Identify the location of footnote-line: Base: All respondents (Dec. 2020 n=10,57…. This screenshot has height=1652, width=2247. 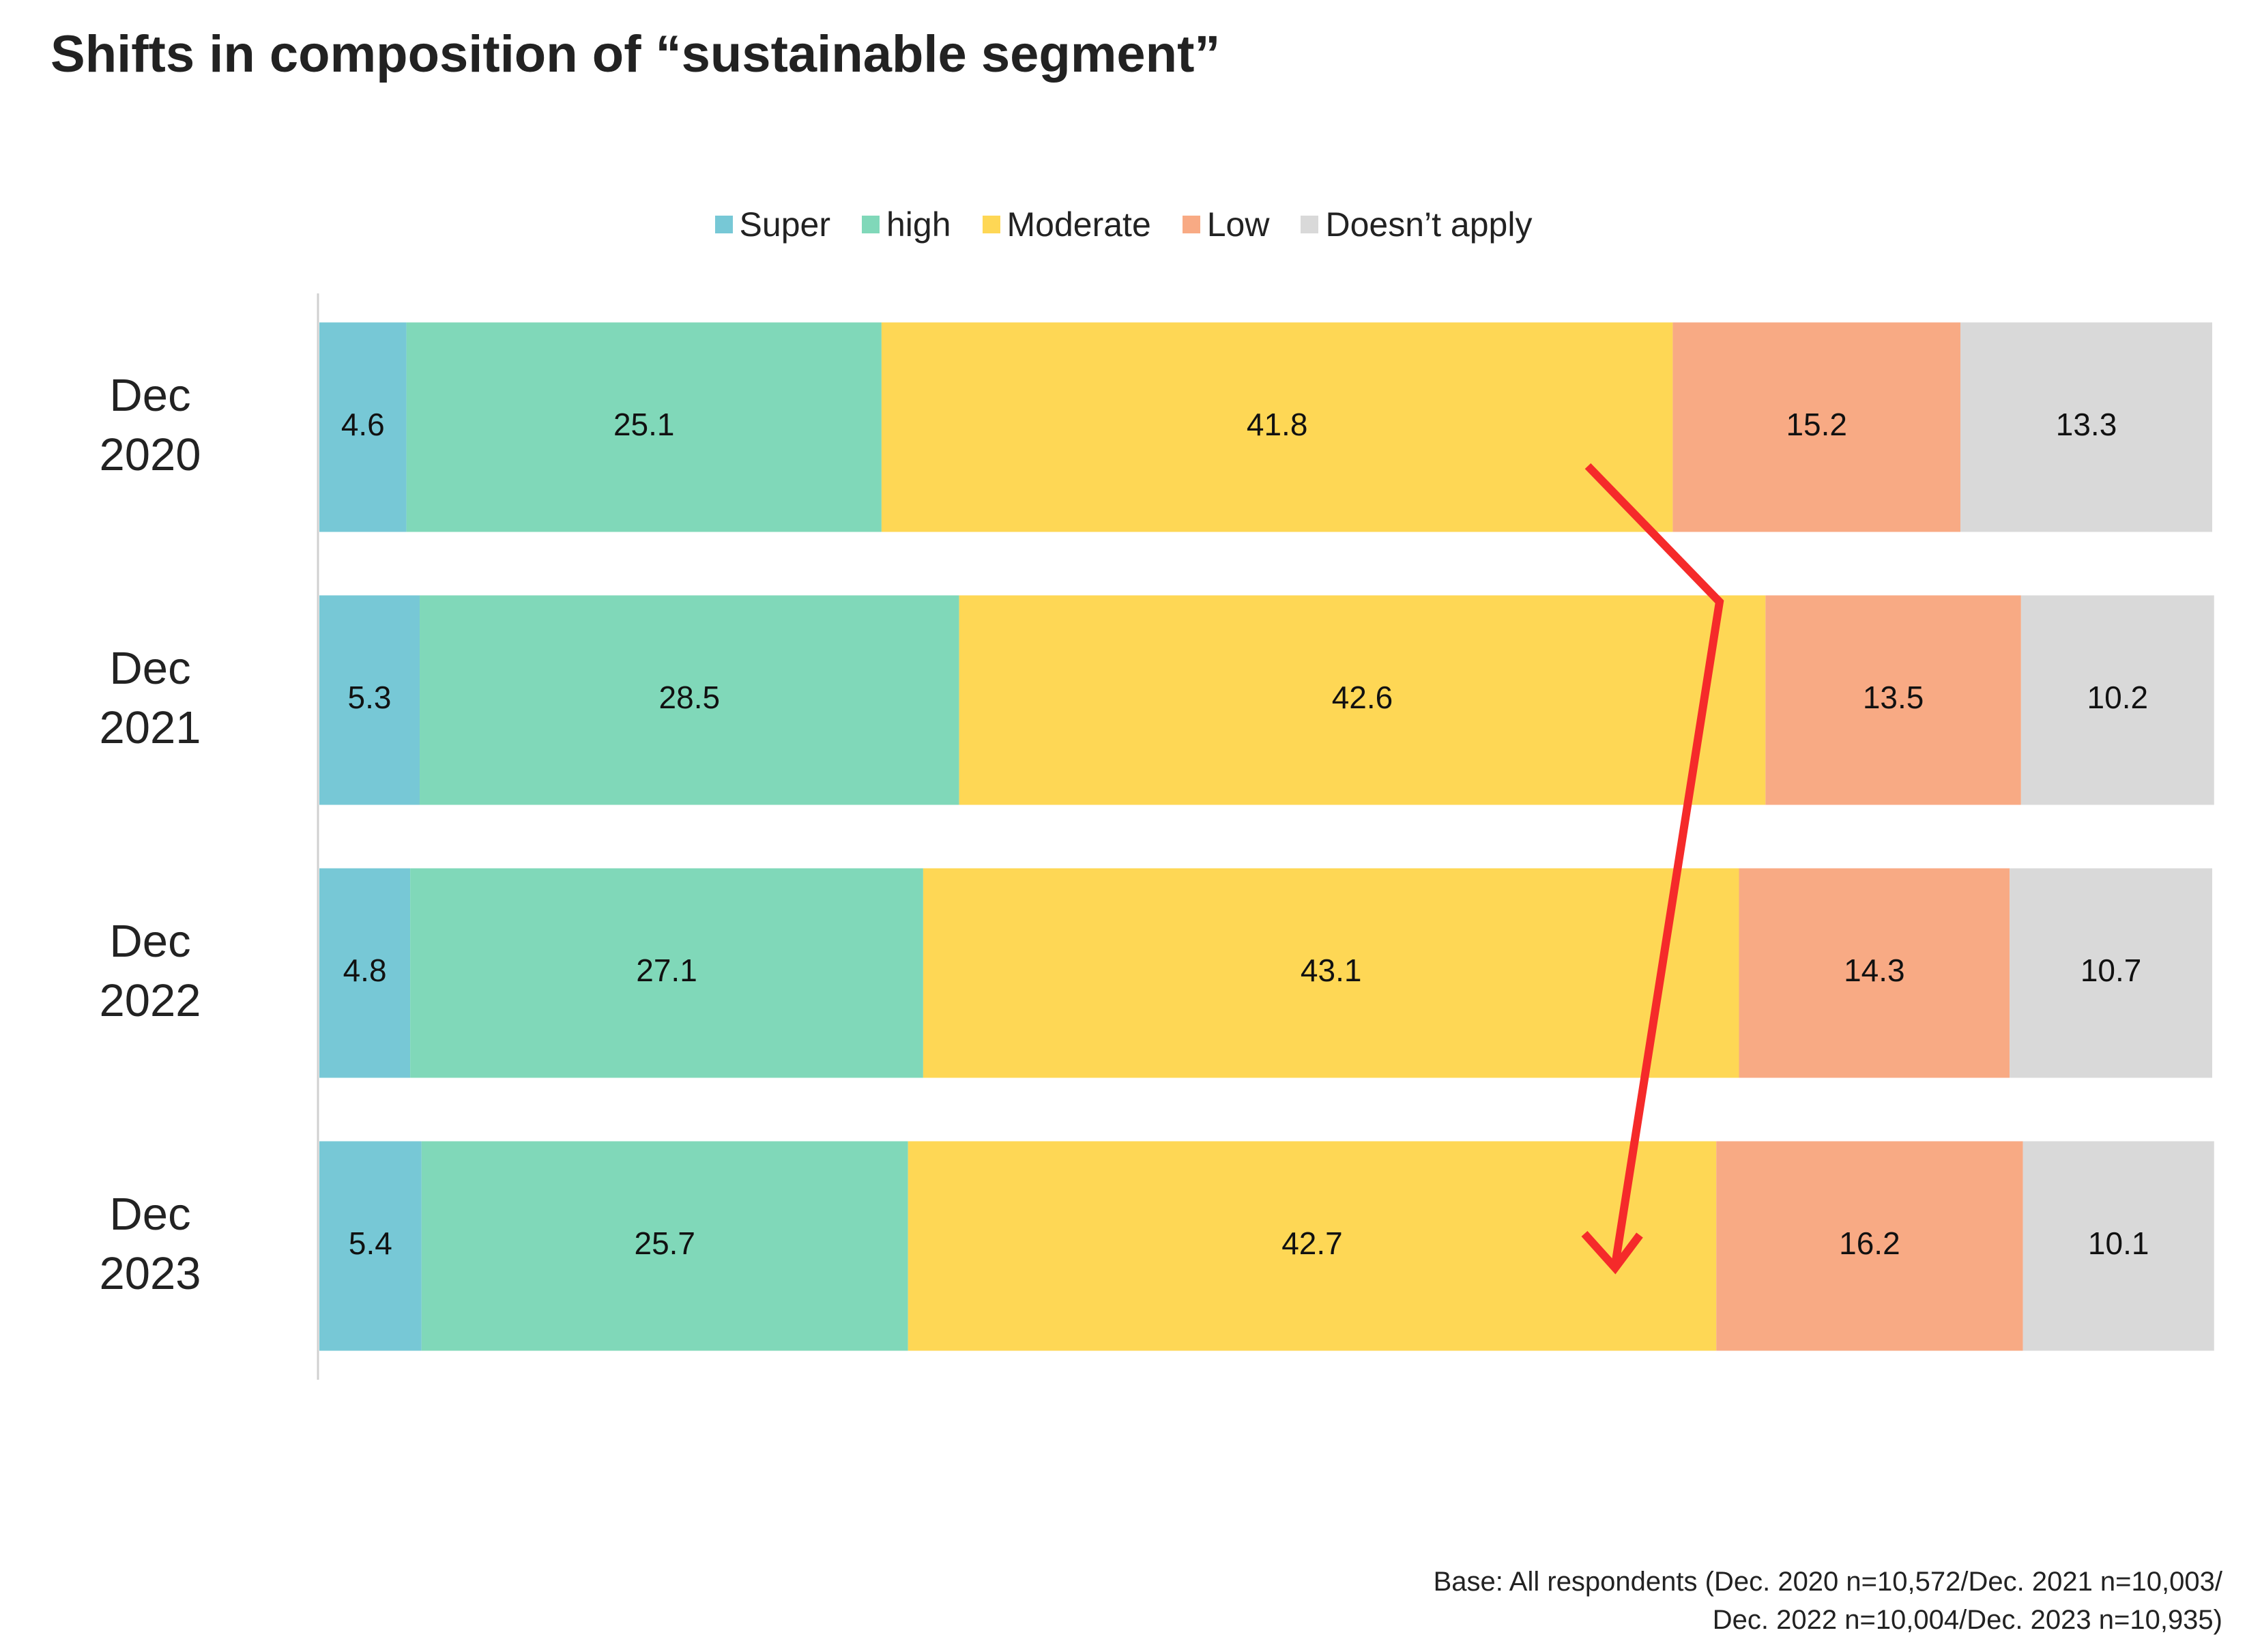
(1827, 1582).